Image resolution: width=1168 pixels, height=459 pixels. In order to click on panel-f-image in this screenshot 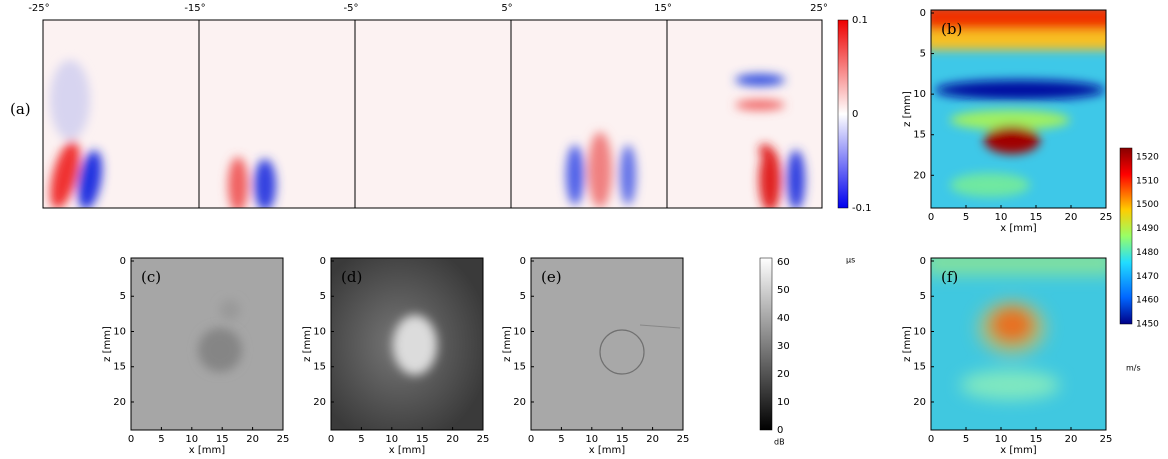, I will do `click(1031, 289)`.